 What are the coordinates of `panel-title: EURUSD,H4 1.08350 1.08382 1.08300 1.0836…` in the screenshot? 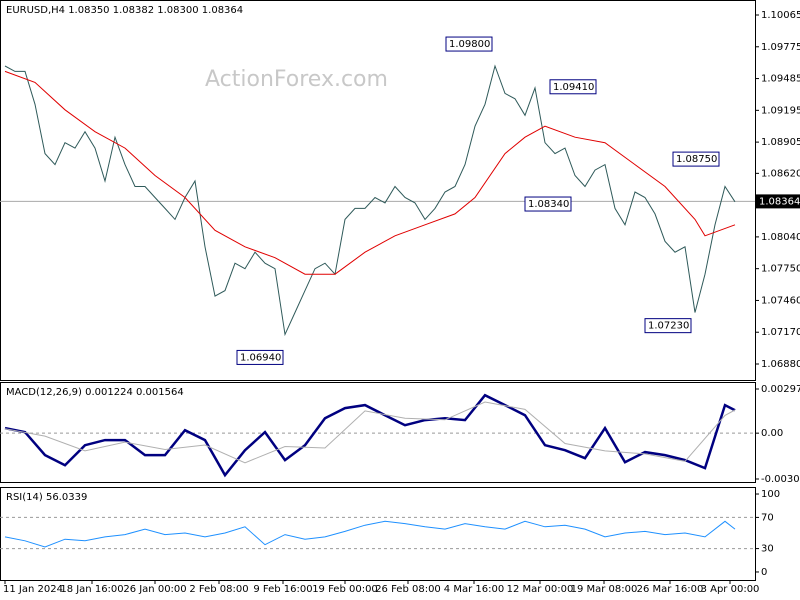 It's located at (124, 10).